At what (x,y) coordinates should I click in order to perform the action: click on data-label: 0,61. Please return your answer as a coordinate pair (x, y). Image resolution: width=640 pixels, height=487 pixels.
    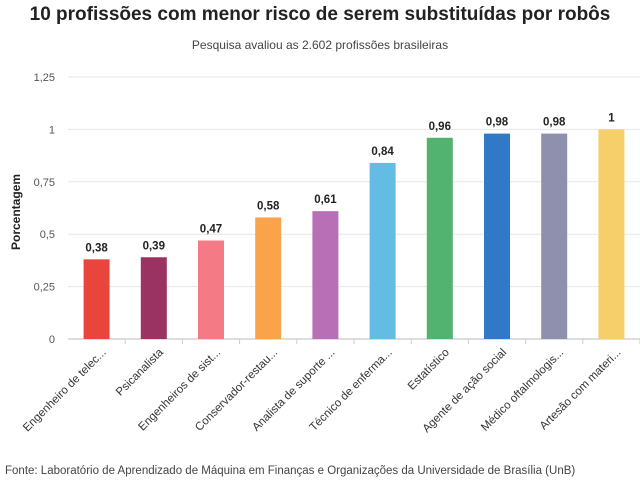
    Looking at the image, I should click on (325, 200).